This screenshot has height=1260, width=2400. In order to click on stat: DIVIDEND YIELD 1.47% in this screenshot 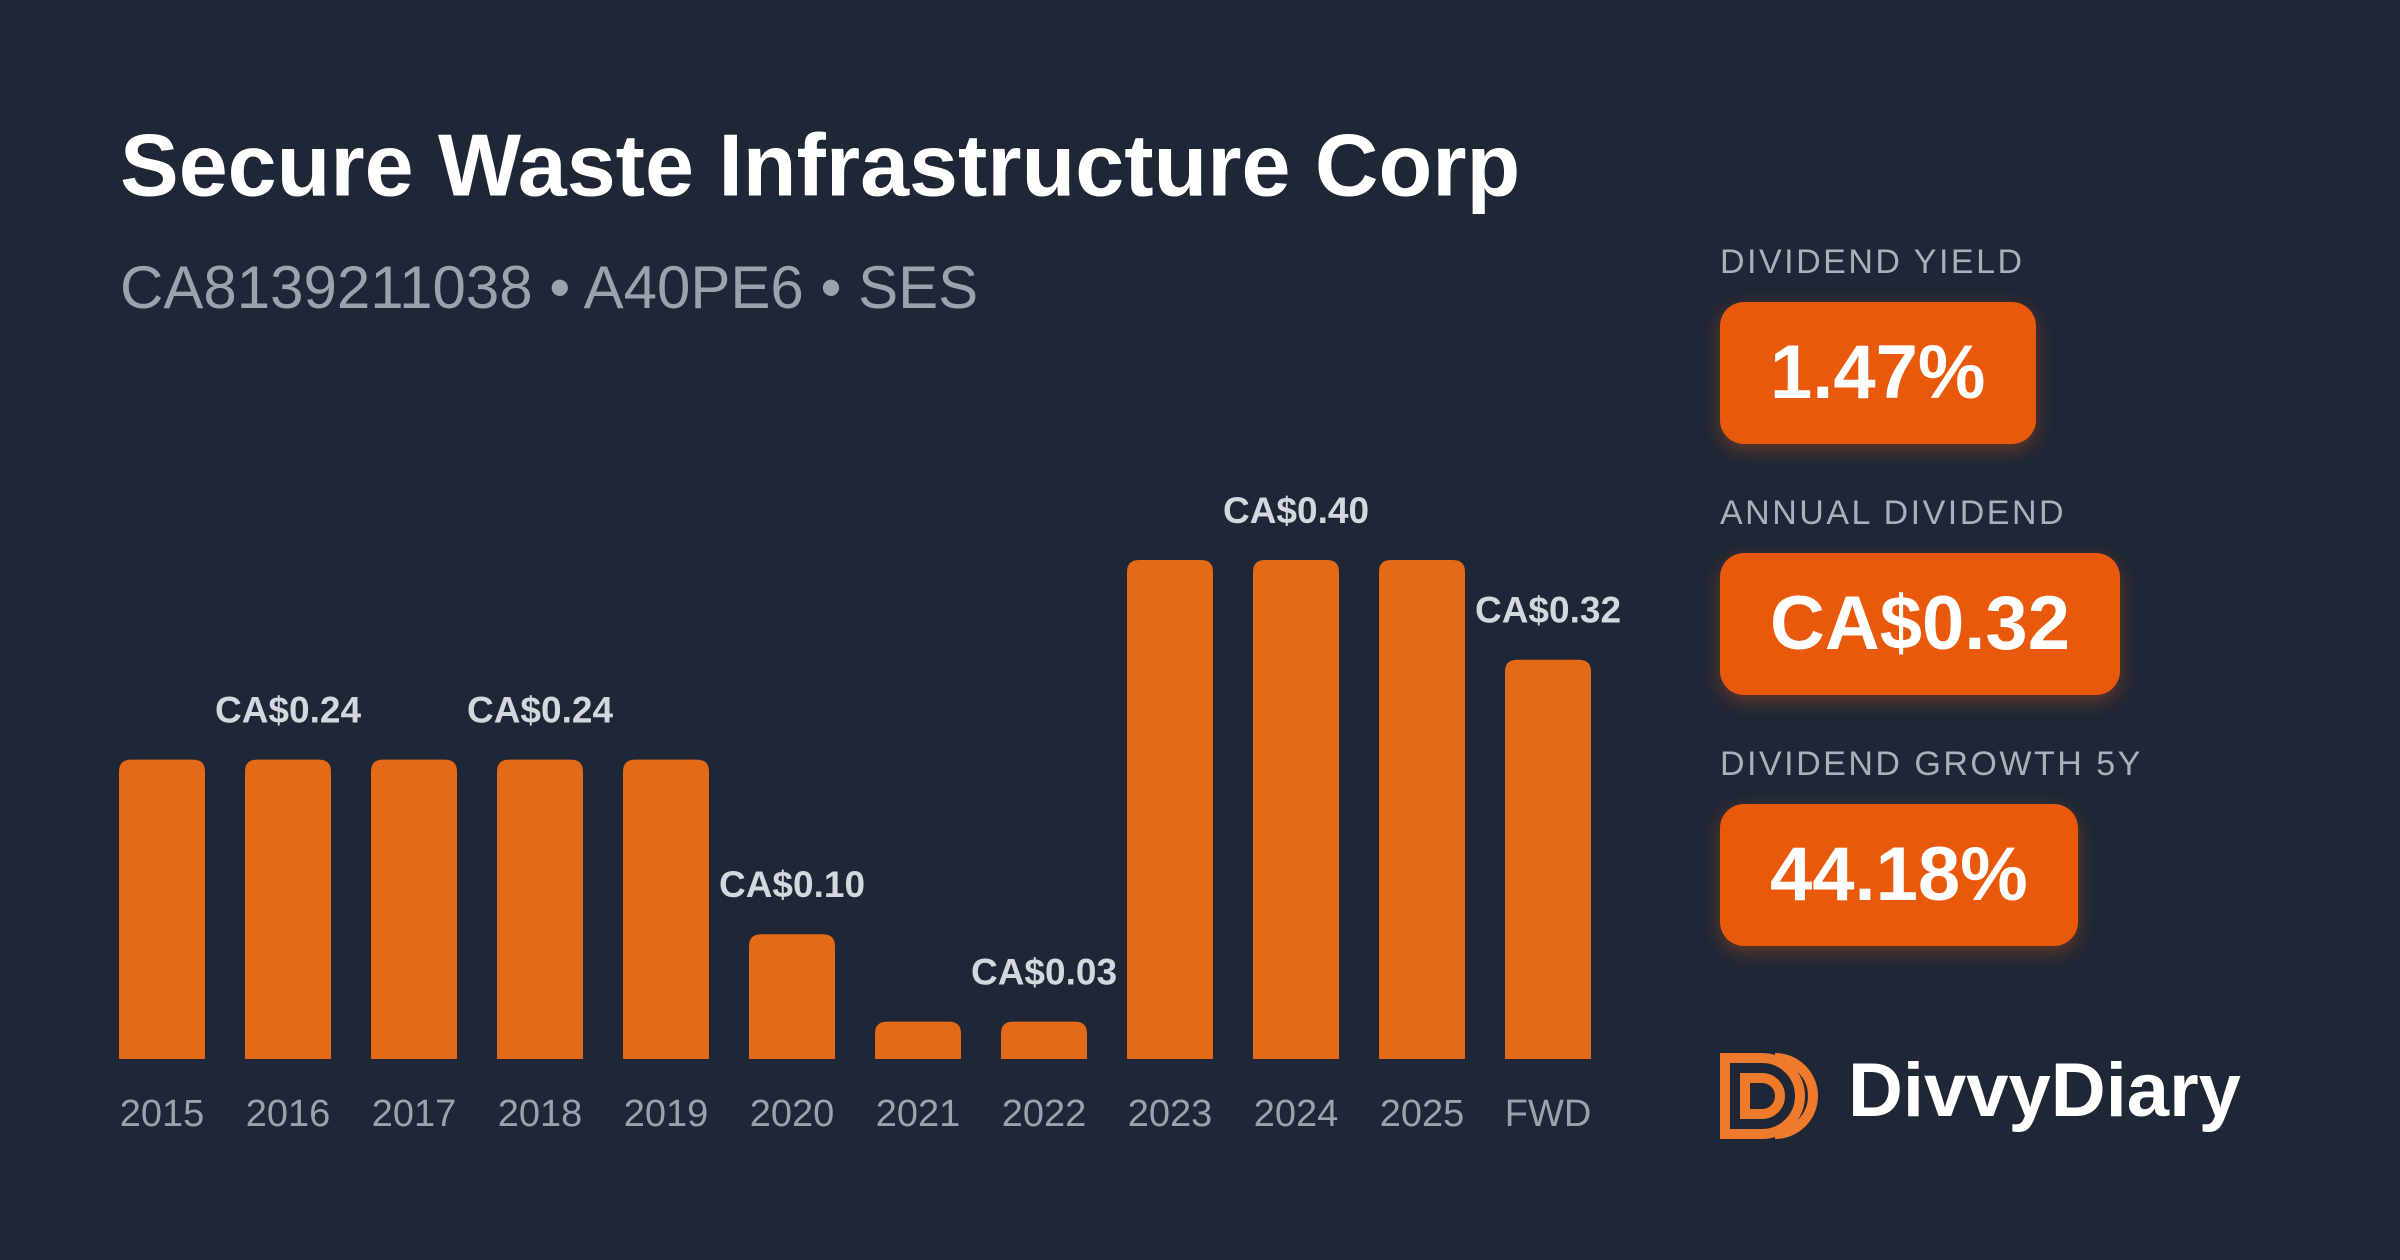, I will do `click(1878, 343)`.